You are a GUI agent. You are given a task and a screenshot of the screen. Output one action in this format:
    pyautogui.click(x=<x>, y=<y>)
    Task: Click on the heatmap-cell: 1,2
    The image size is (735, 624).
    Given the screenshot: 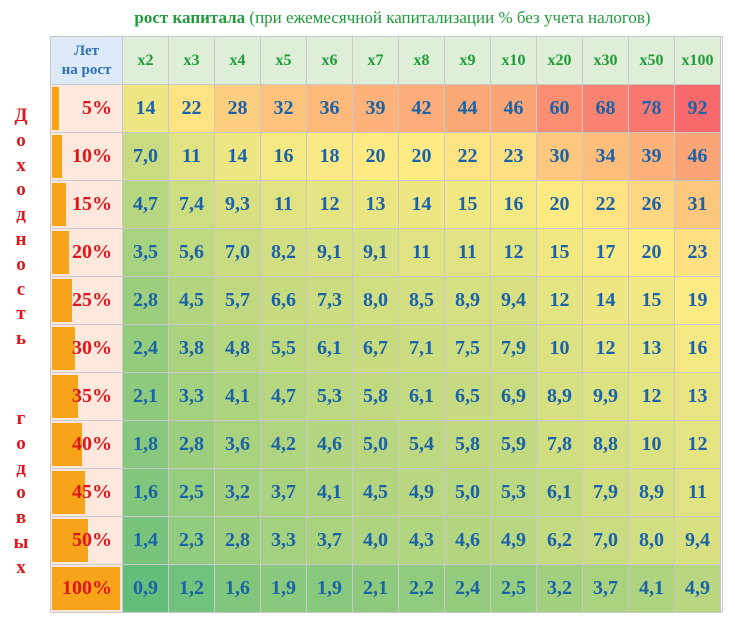 What is the action you would take?
    pyautogui.click(x=192, y=589)
    